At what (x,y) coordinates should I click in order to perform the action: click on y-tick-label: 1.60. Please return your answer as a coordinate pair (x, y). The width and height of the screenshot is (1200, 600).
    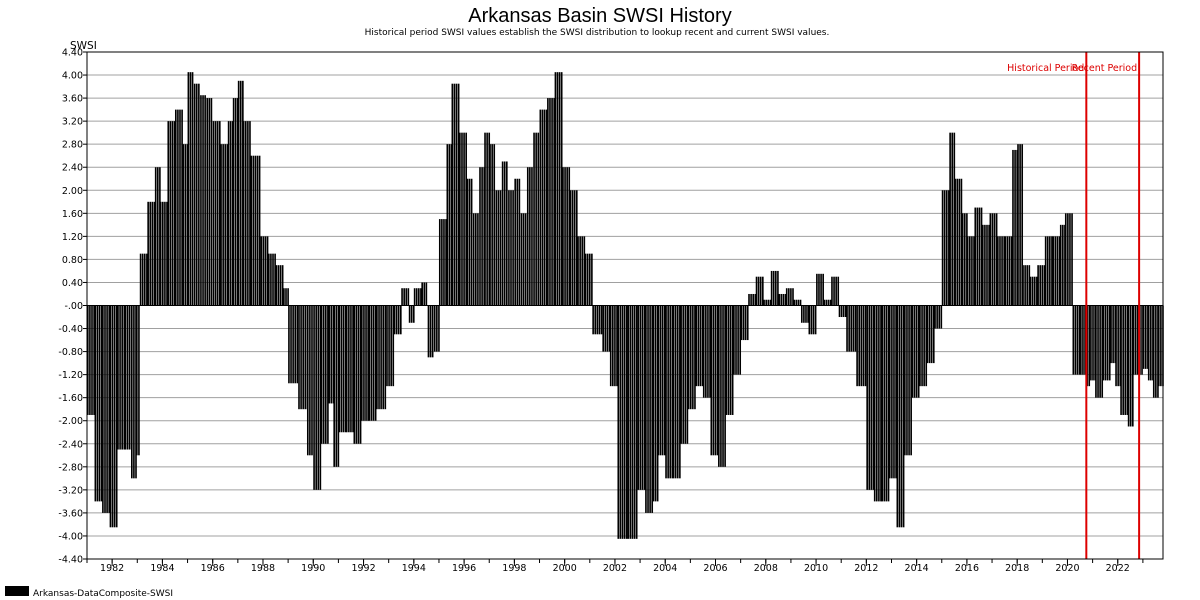
    Looking at the image, I should click on (72, 214).